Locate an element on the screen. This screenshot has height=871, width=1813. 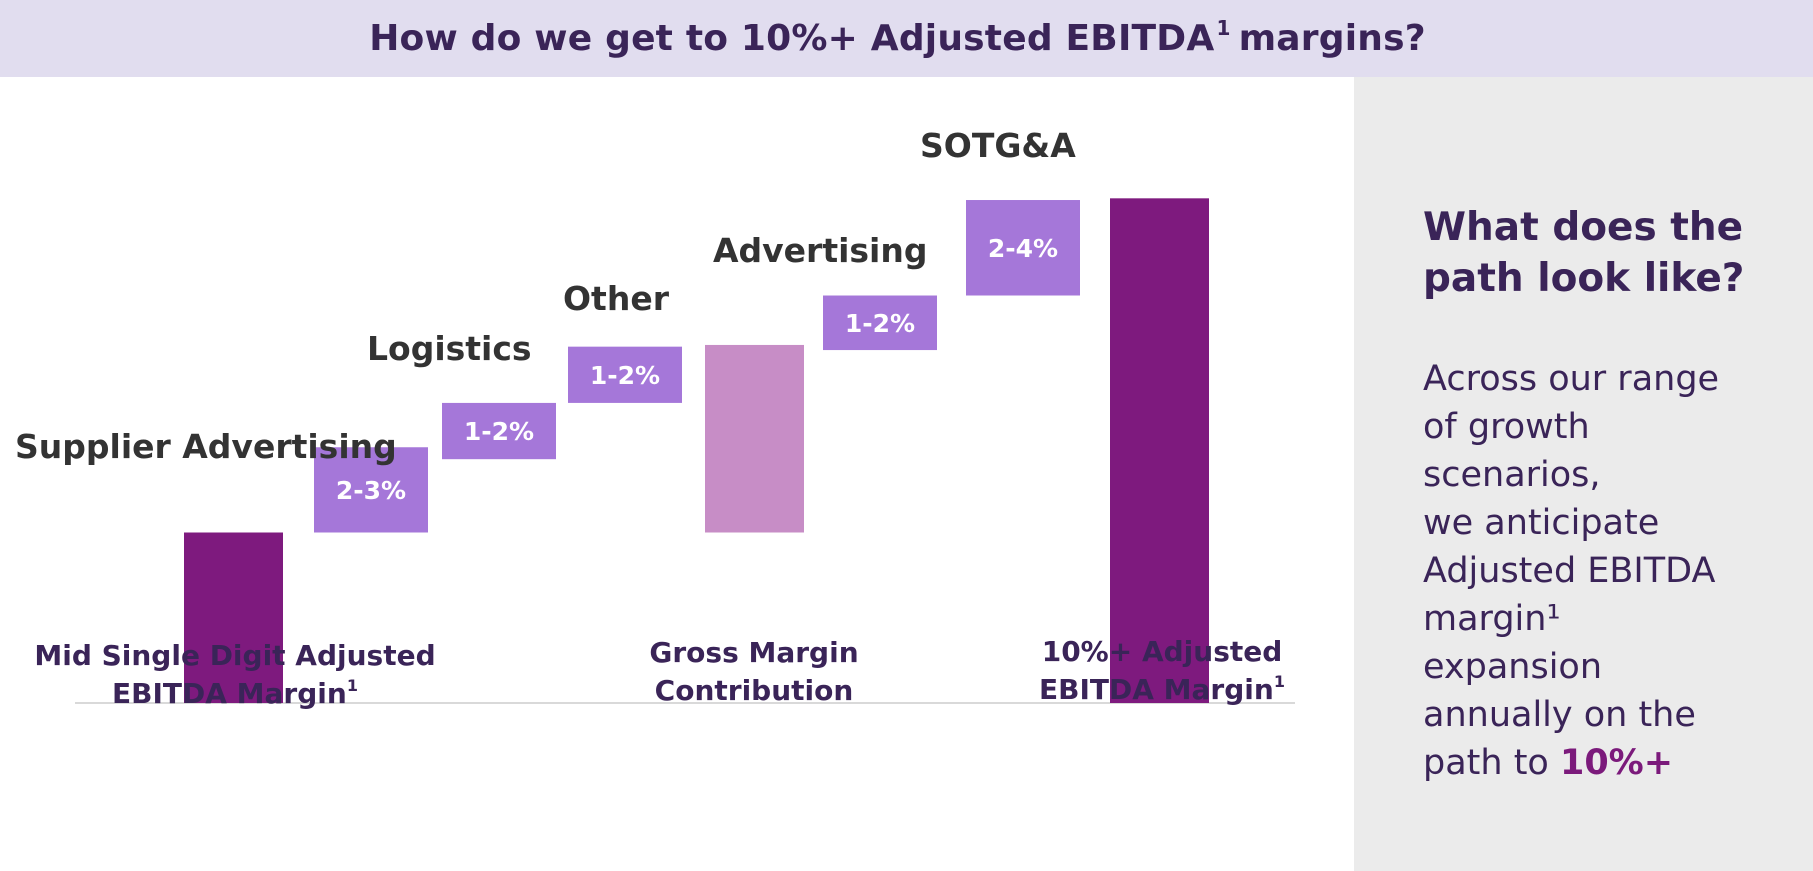
category-label: Contribution is located at coordinates (754, 690).